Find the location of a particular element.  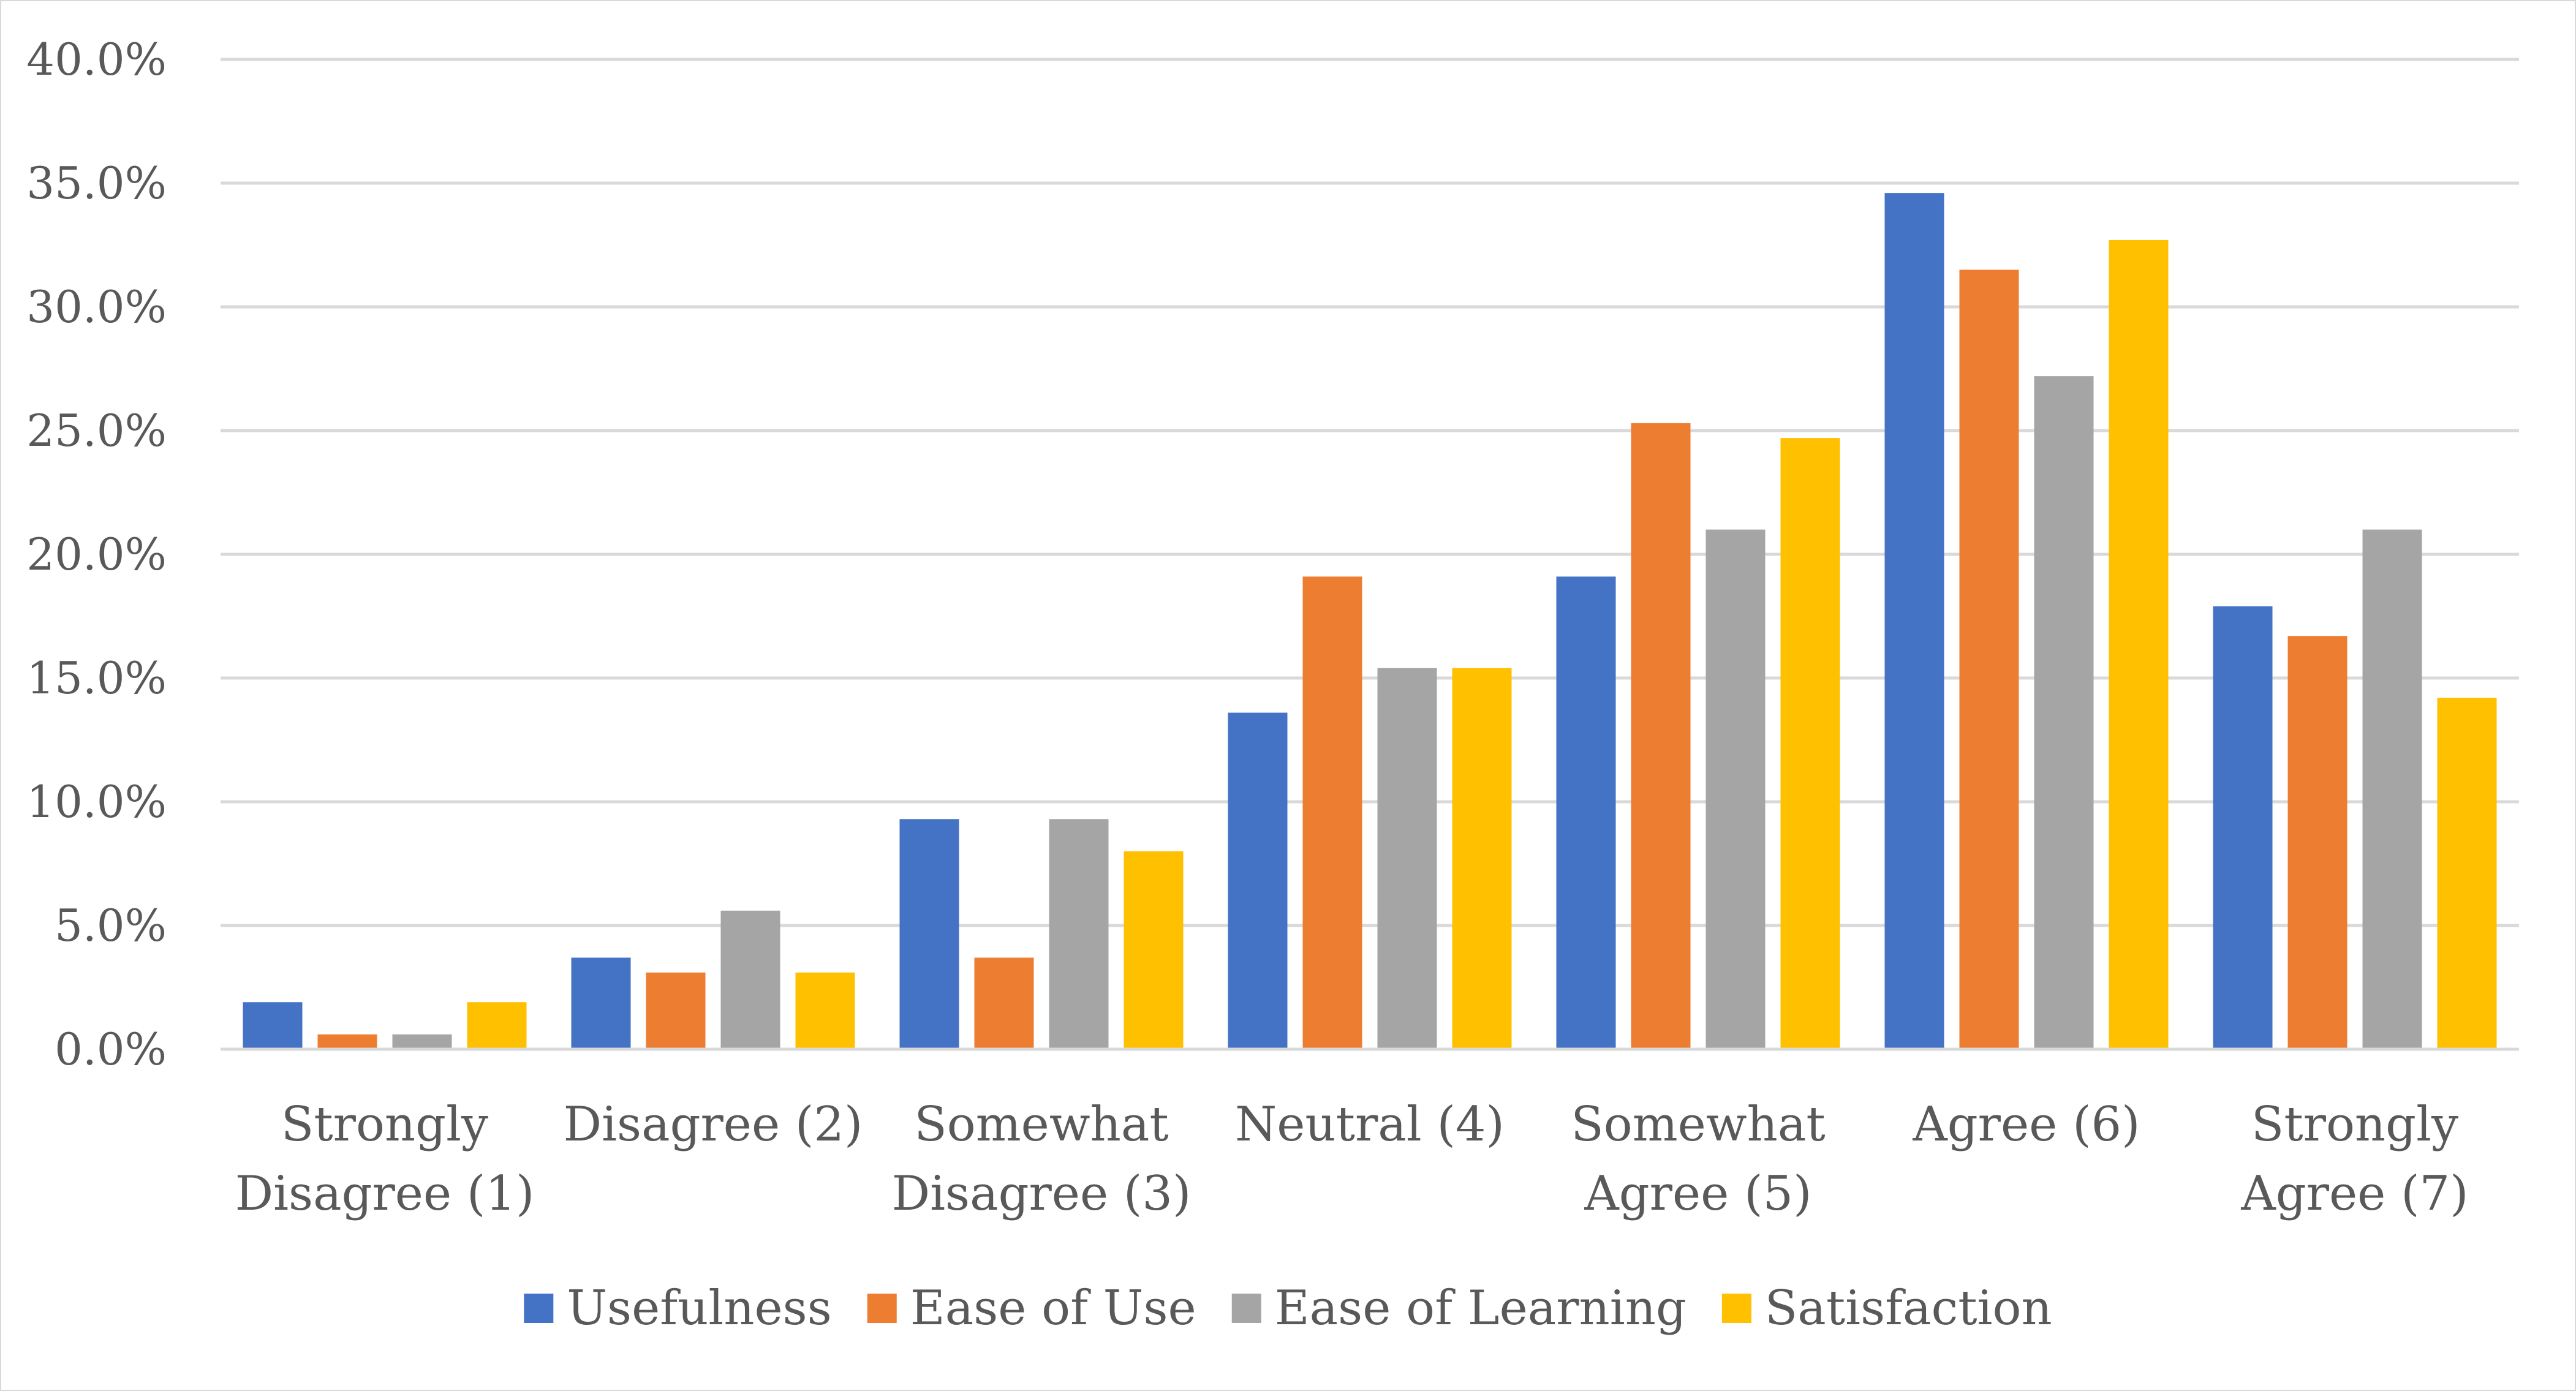

legend-label: Ease of Learning is located at coordinates (1480, 1308).